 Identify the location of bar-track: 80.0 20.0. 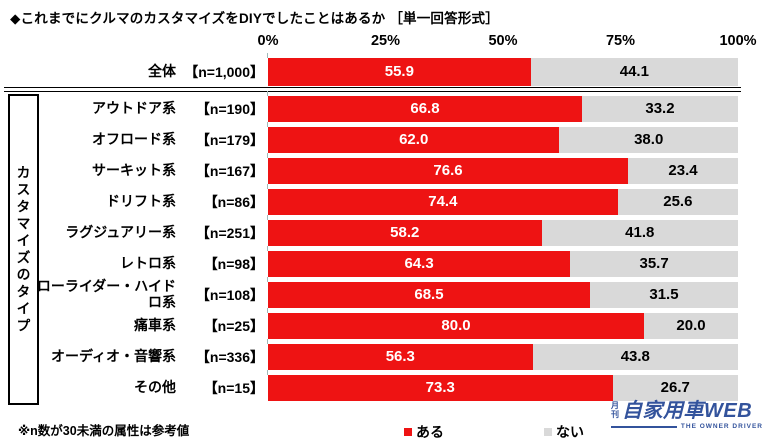
(502, 323).